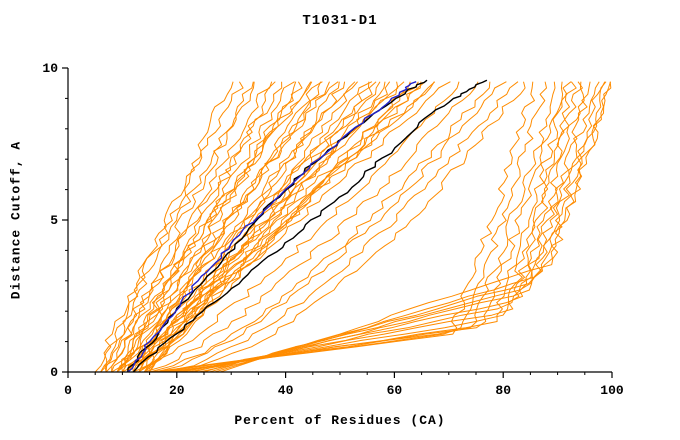  Describe the element at coordinates (340, 420) in the screenshot. I see `x-axis-label: Percent of Residues (CA)` at that location.